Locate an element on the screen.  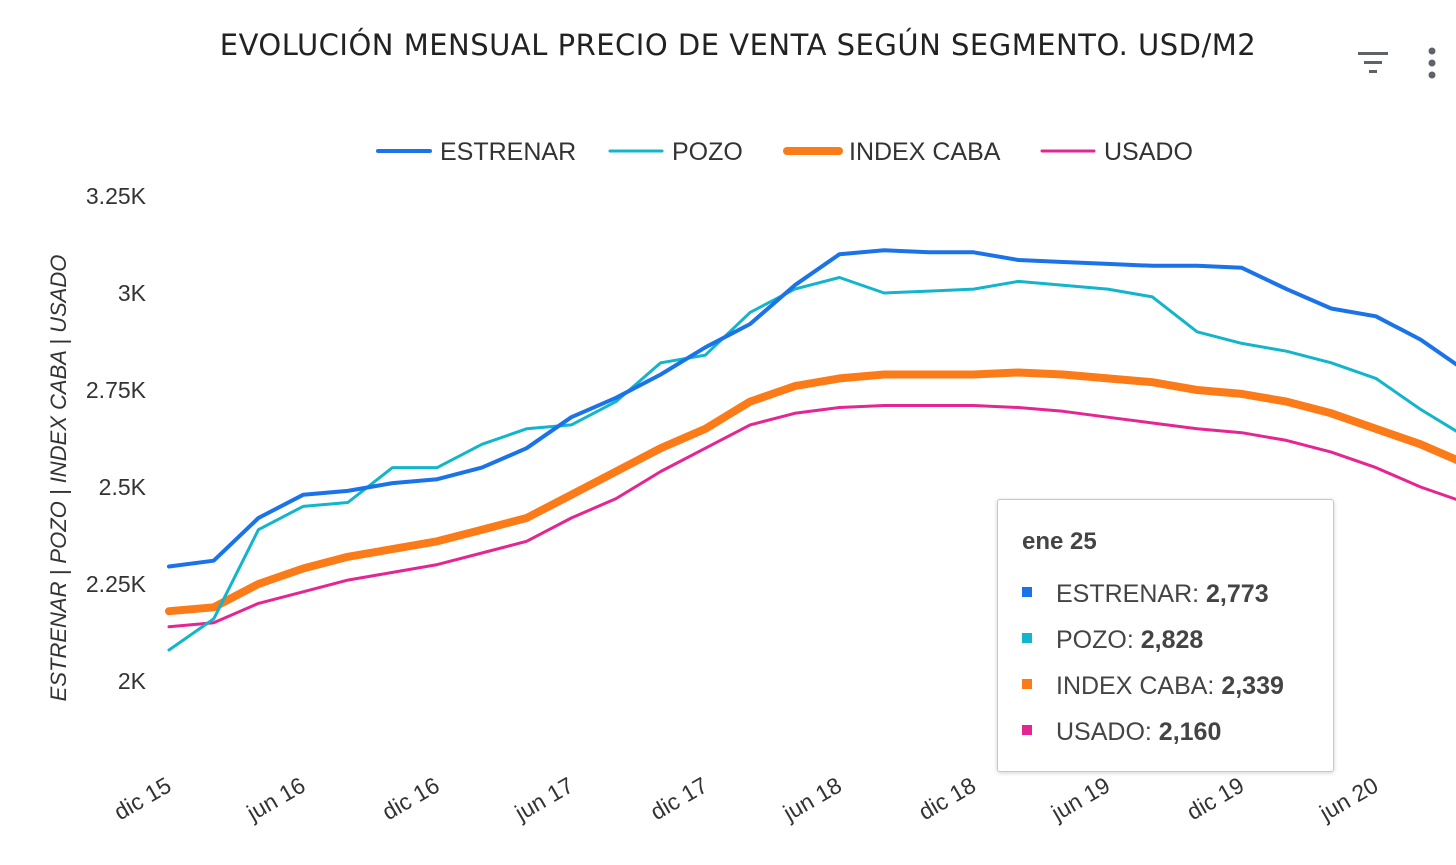
tooltip-row: INDEX CABA: 2,339 is located at coordinates (1153, 686).